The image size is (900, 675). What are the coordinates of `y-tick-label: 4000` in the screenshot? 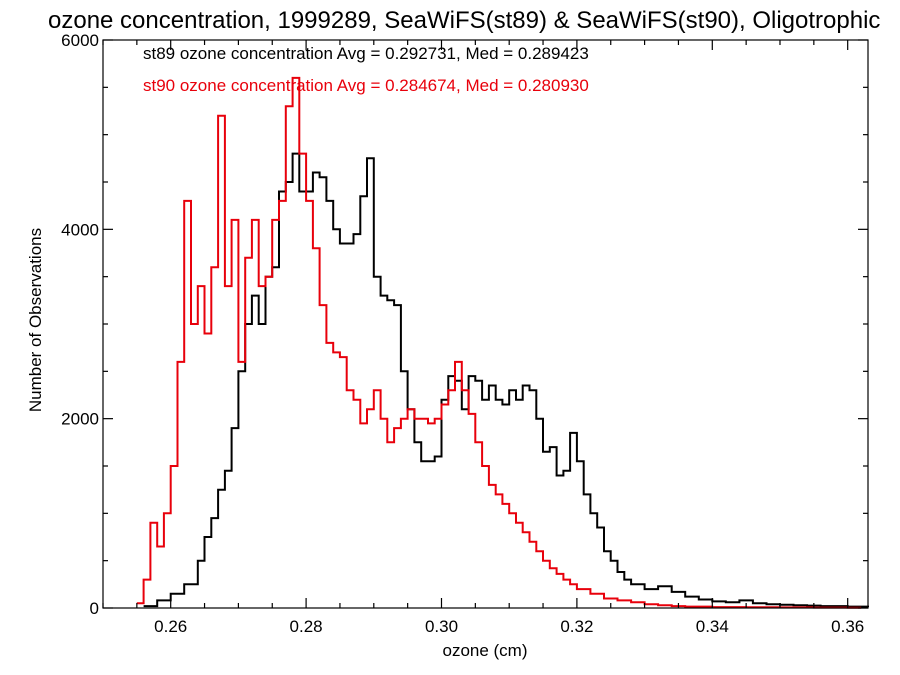 It's located at (80, 229).